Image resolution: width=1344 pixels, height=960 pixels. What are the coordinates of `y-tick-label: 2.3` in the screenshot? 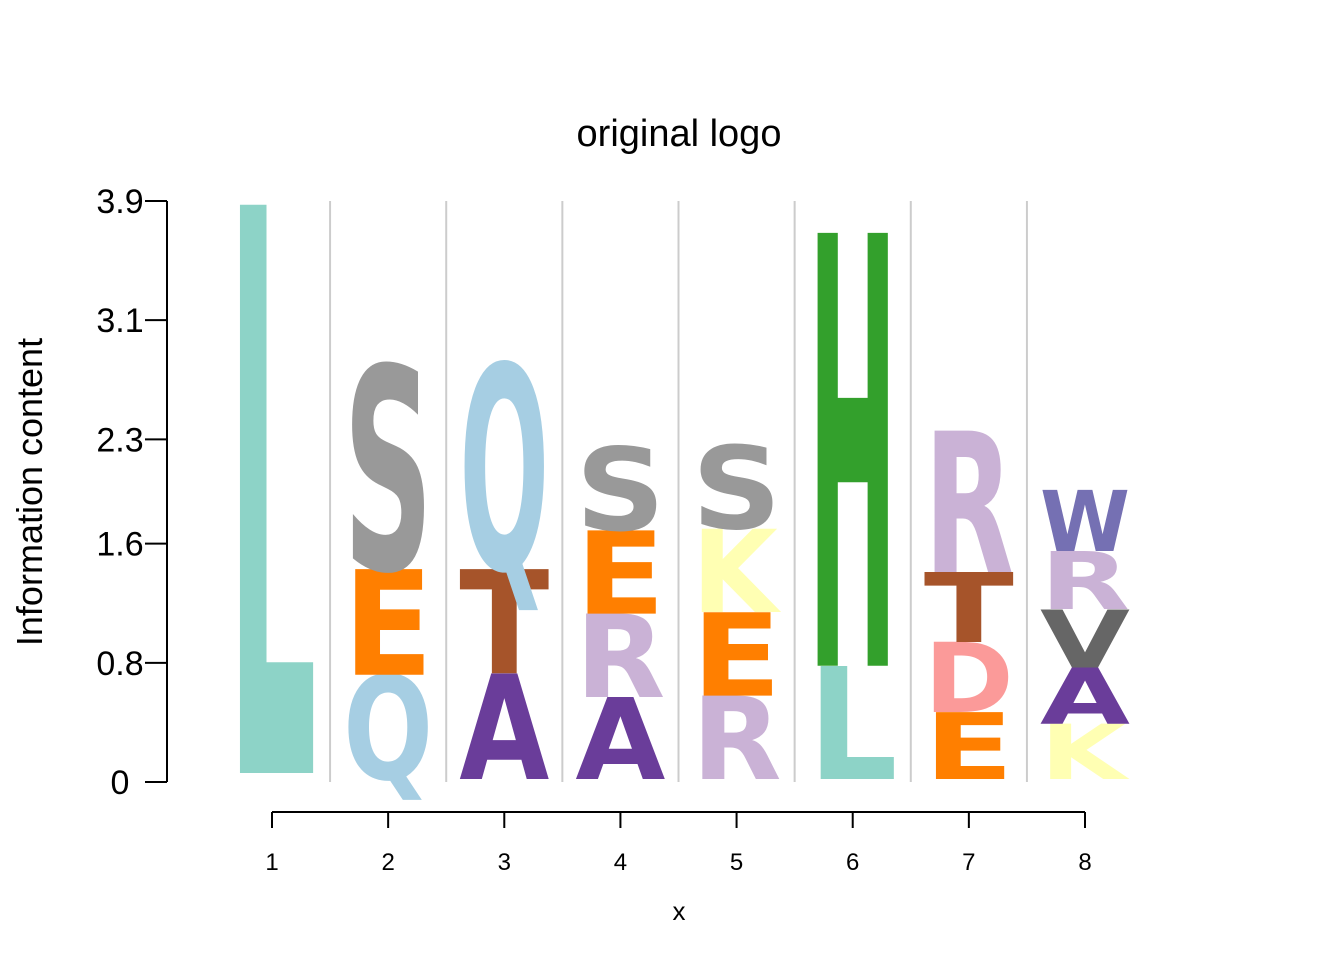 It's located at (119, 440).